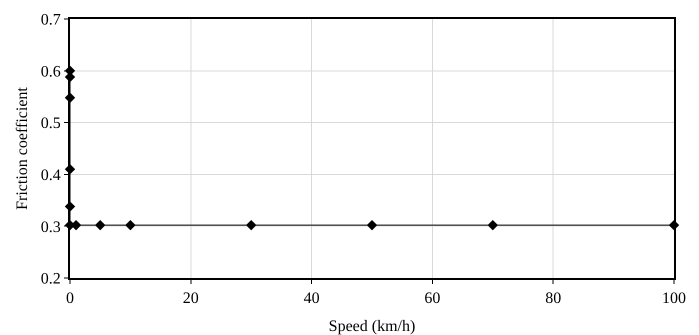  I want to click on x-tick-label: 0, so click(70, 299).